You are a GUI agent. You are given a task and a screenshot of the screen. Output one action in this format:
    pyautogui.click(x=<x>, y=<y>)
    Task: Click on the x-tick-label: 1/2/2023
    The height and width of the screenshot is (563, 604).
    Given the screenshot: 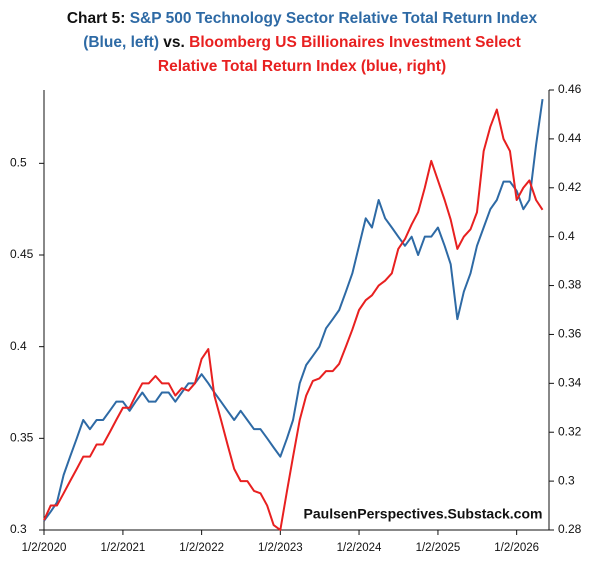 What is the action you would take?
    pyautogui.click(x=280, y=548)
    